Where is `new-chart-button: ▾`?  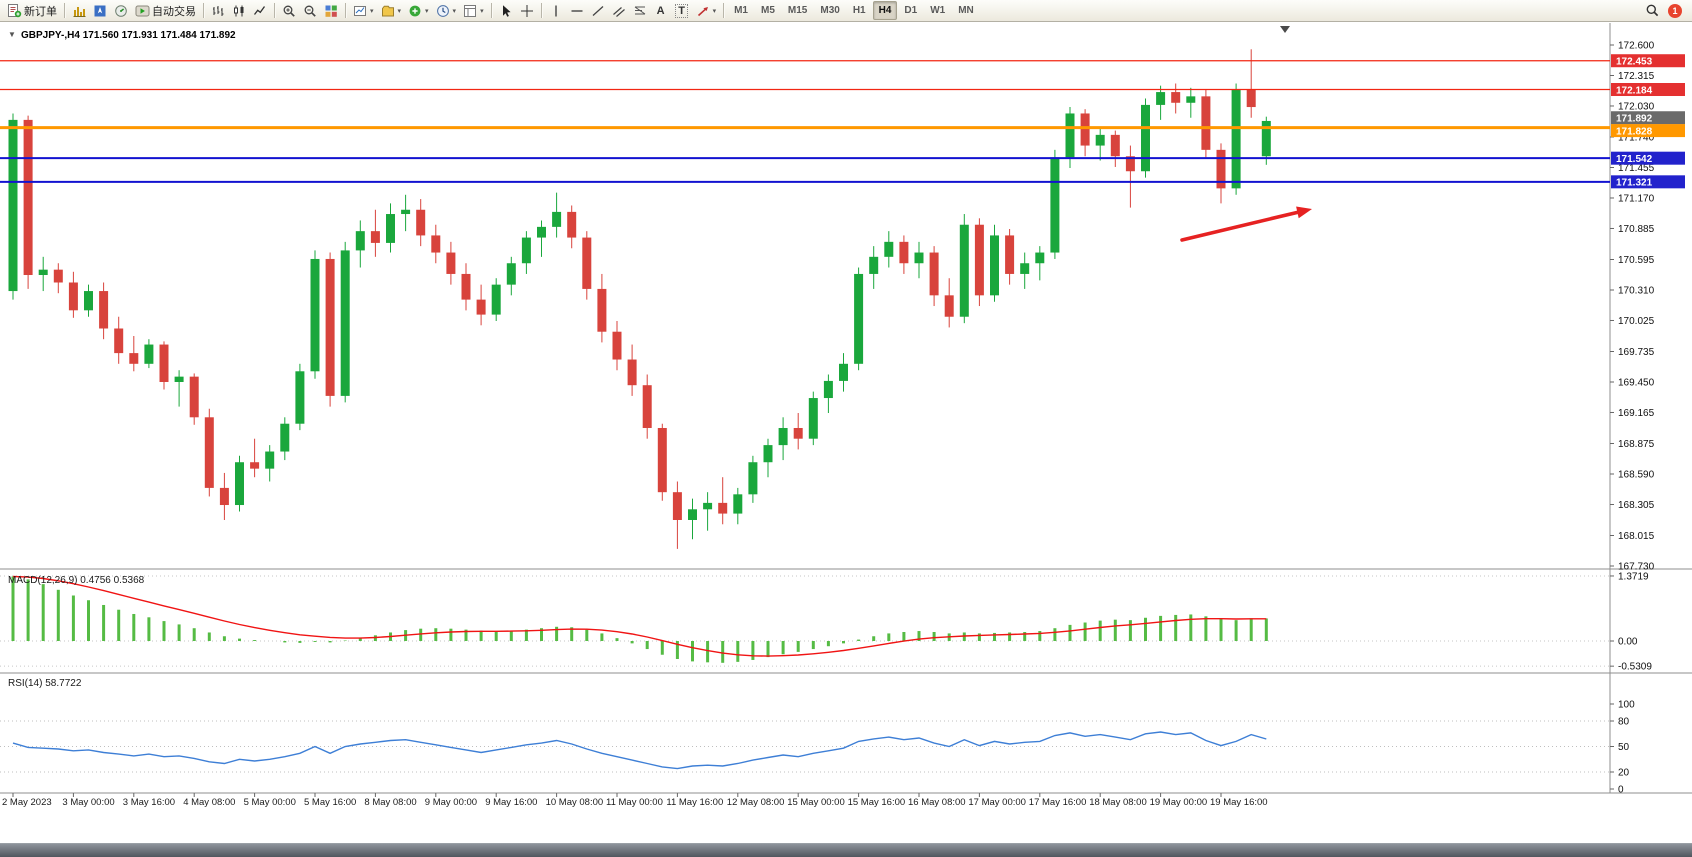
new-chart-button: ▾ is located at coordinates (363, 10).